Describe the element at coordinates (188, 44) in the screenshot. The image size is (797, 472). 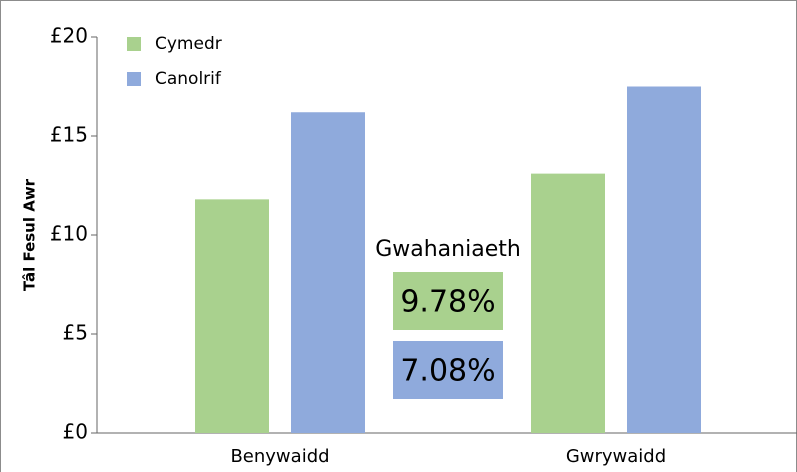
I see `legend-label: Cymedr` at that location.